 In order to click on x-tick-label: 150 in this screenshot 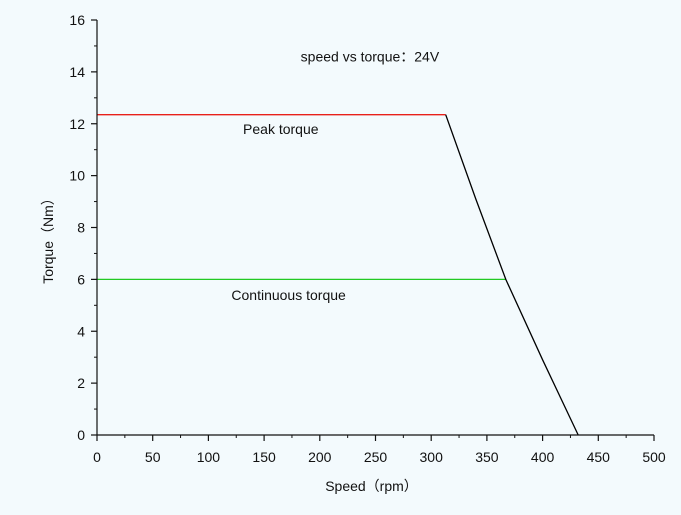, I will do `click(264, 457)`.